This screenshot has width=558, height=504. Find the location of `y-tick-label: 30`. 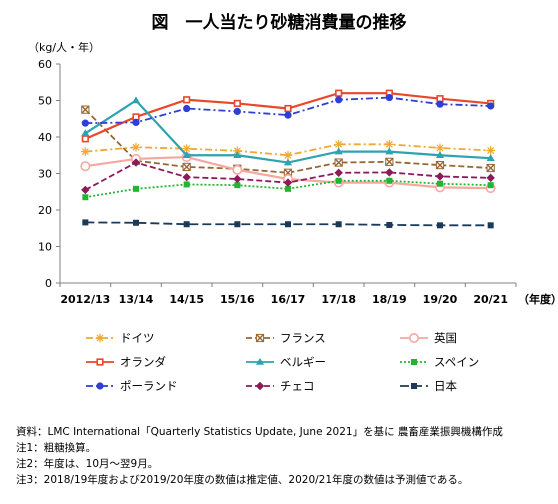

y-tick-label: 30 is located at coordinates (45, 174).